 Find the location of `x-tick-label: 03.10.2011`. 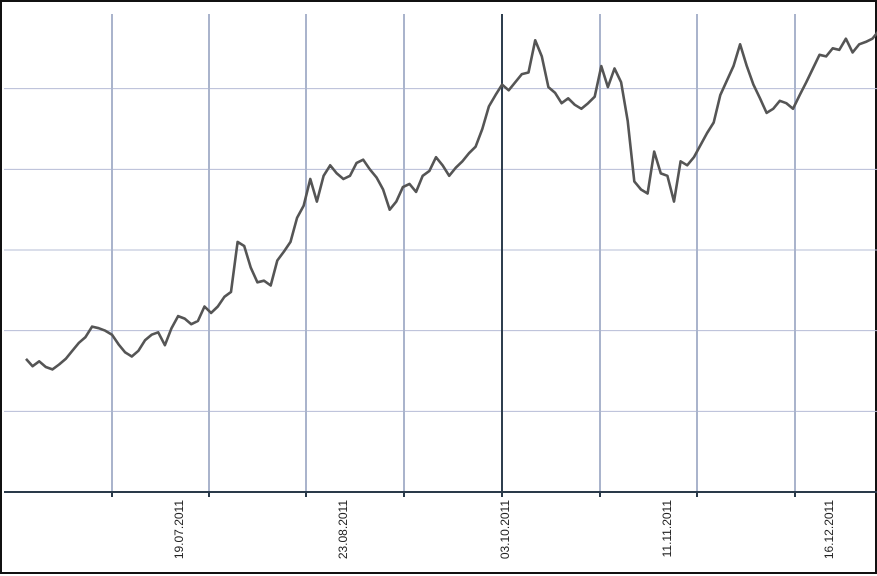

x-tick-label: 03.10.2011 is located at coordinates (505, 529).